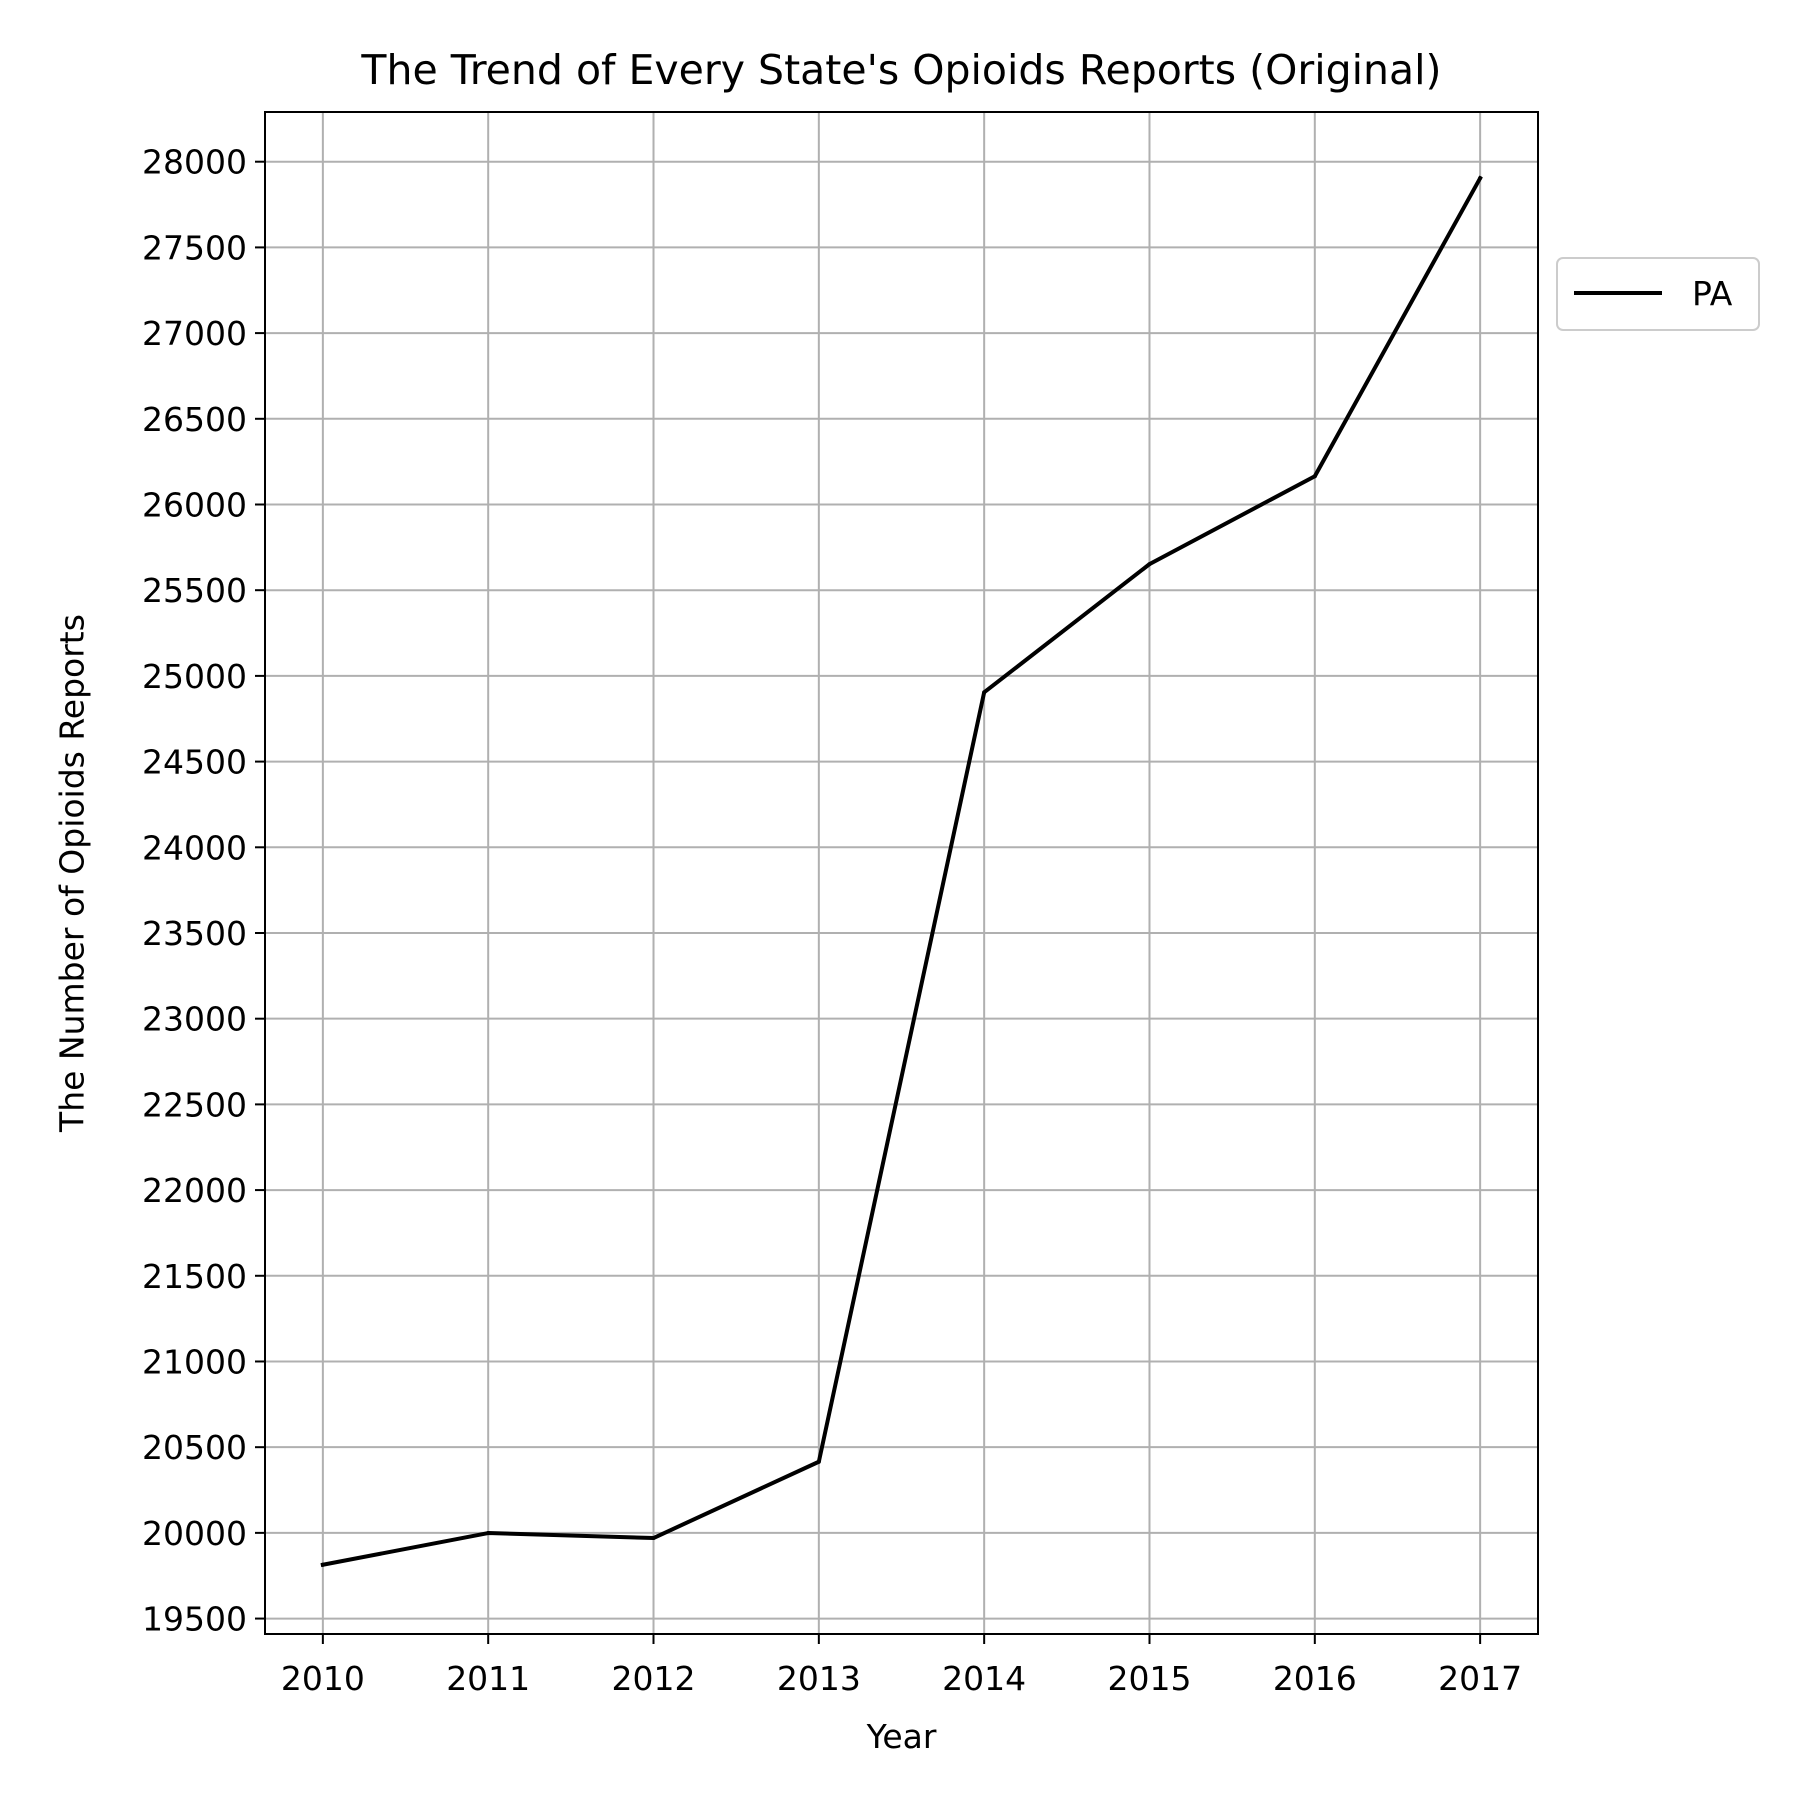 This screenshot has width=1800, height=1804. What do you see at coordinates (654, 1678) in the screenshot?
I see `x-tick-label: 2012` at bounding box center [654, 1678].